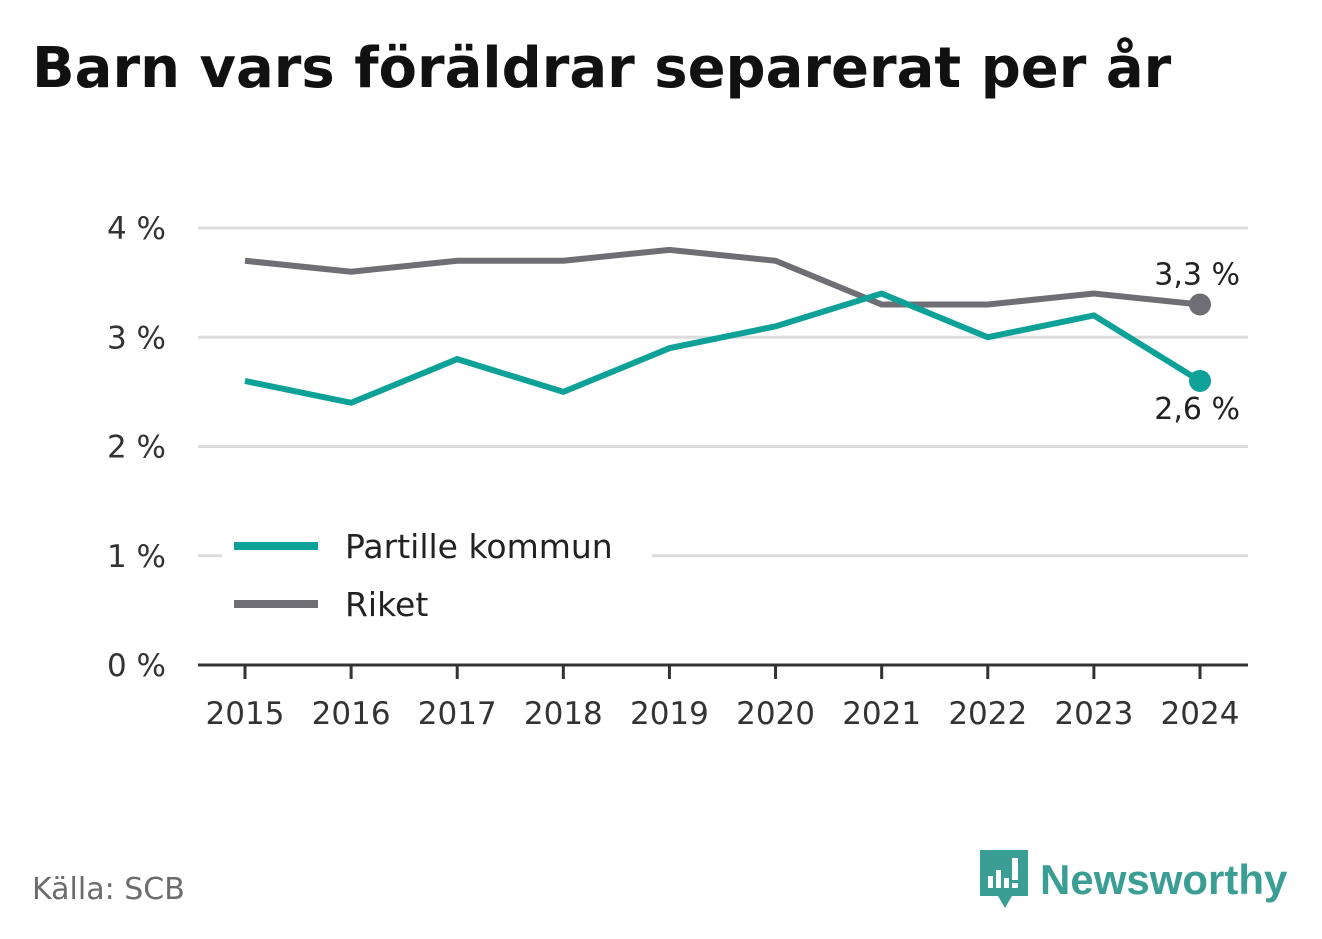  What do you see at coordinates (602, 68) in the screenshot?
I see `page-title: Barn vars föräldrar separerat per år` at bounding box center [602, 68].